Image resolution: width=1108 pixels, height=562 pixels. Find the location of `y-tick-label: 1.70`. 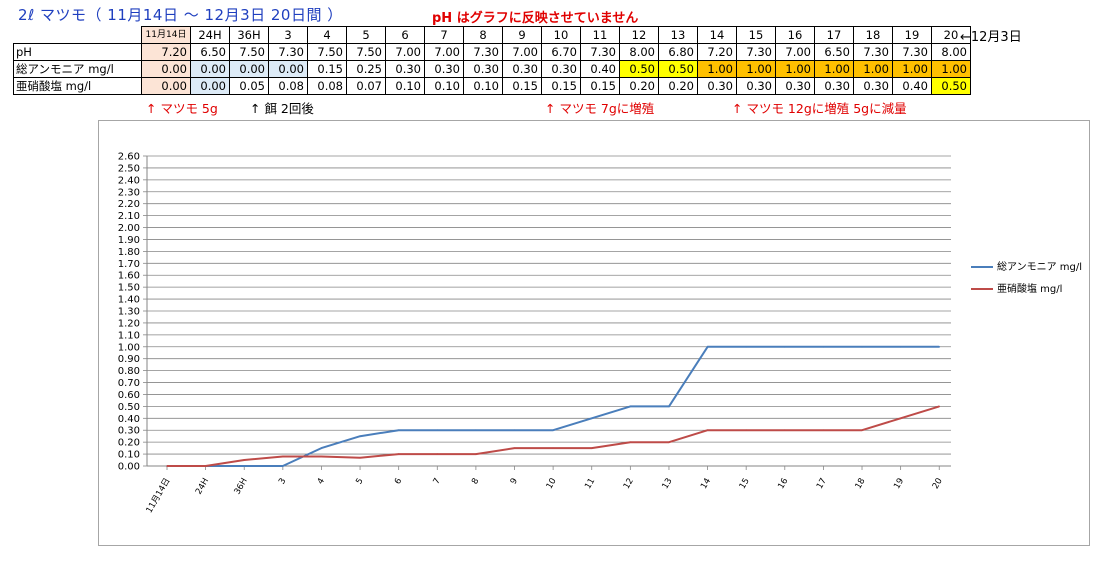

y-tick-label: 1.70 is located at coordinates (129, 264).